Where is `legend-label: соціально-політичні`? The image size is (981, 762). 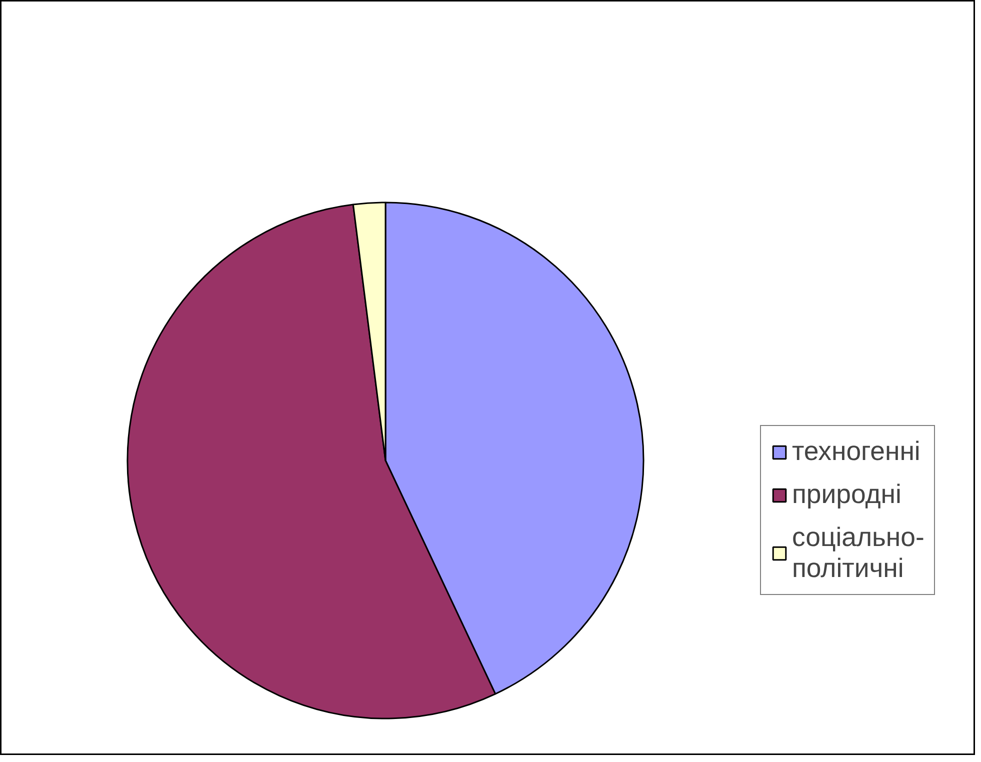 legend-label: соціально-політичні is located at coordinates (858, 553).